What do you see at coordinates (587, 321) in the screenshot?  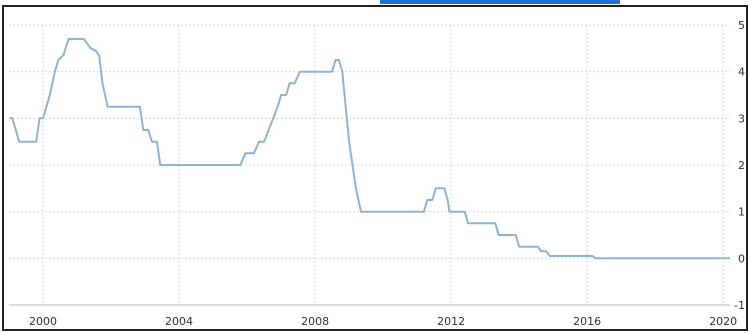 I see `x-tick-label: 2016` at bounding box center [587, 321].